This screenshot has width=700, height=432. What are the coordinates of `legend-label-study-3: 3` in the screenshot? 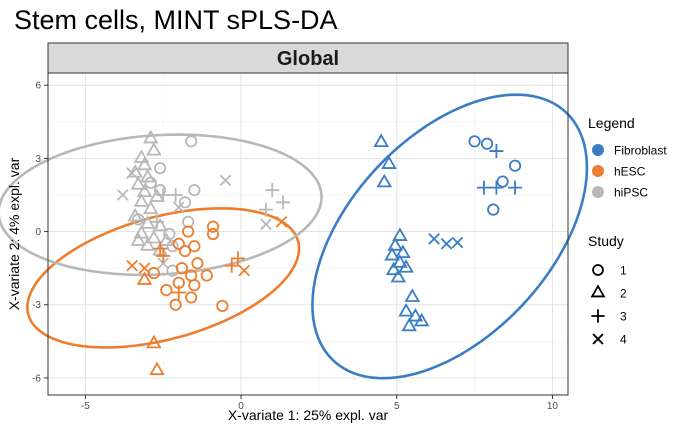 It's located at (623, 317).